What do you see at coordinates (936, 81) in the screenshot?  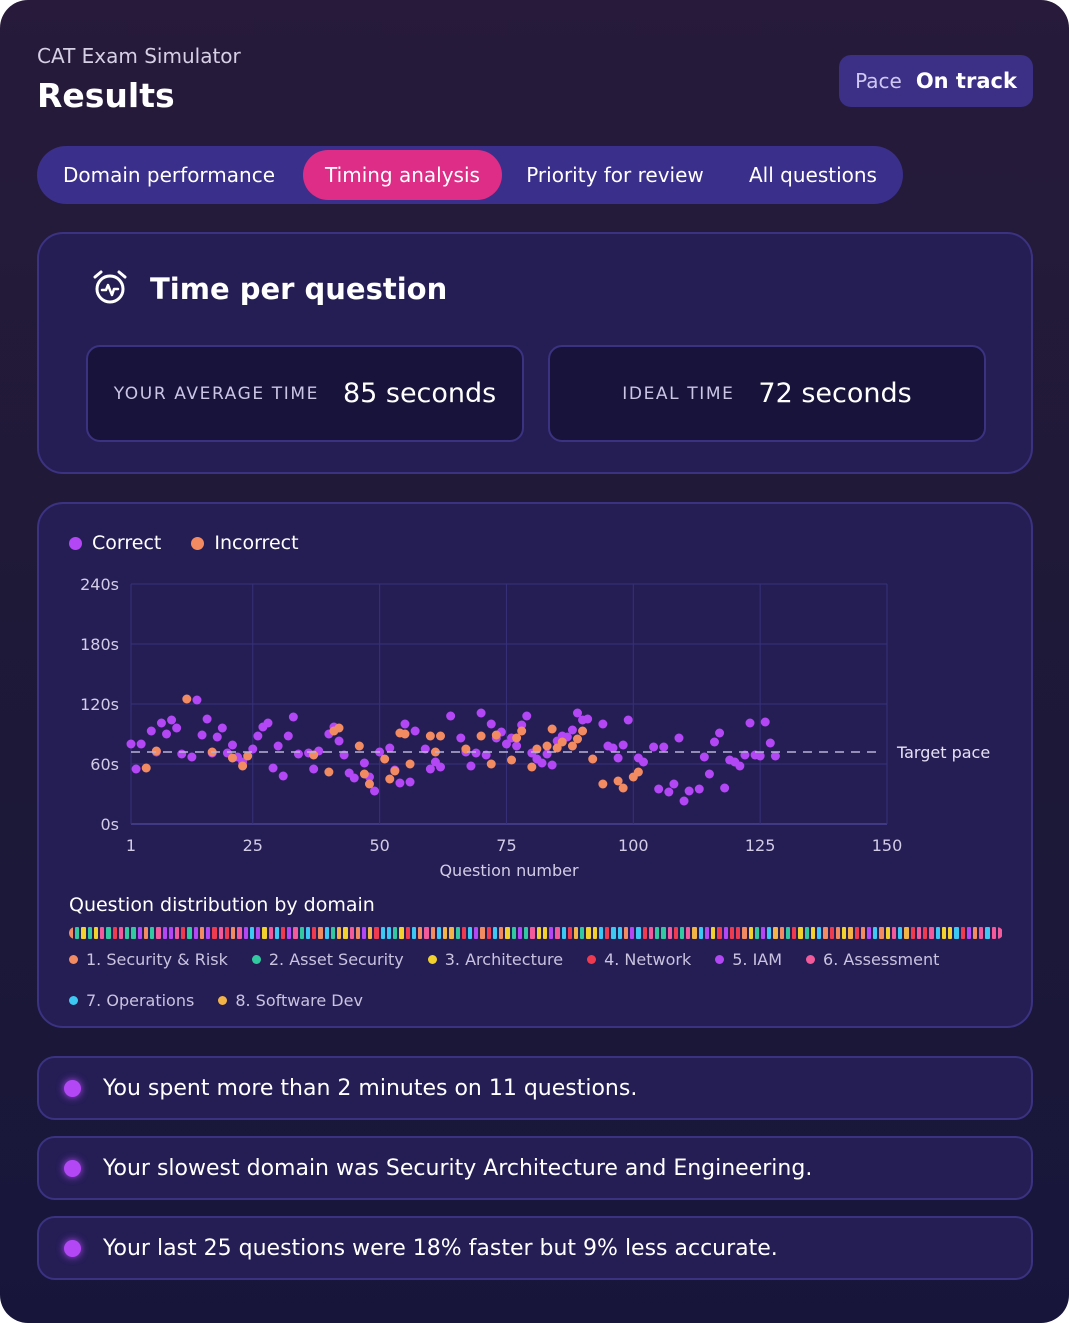 I see `pace-badge: Pace On track` at bounding box center [936, 81].